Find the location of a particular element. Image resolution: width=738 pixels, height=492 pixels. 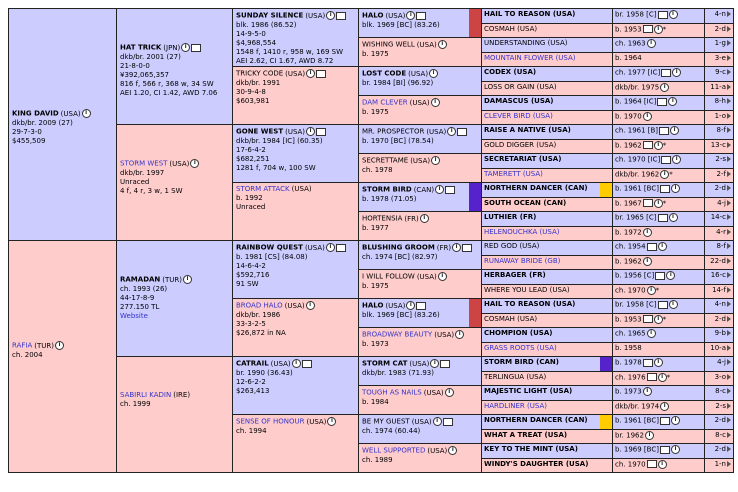

ancestor-name-link: GRASS ROOTS (USA) is located at coordinates (520, 347).